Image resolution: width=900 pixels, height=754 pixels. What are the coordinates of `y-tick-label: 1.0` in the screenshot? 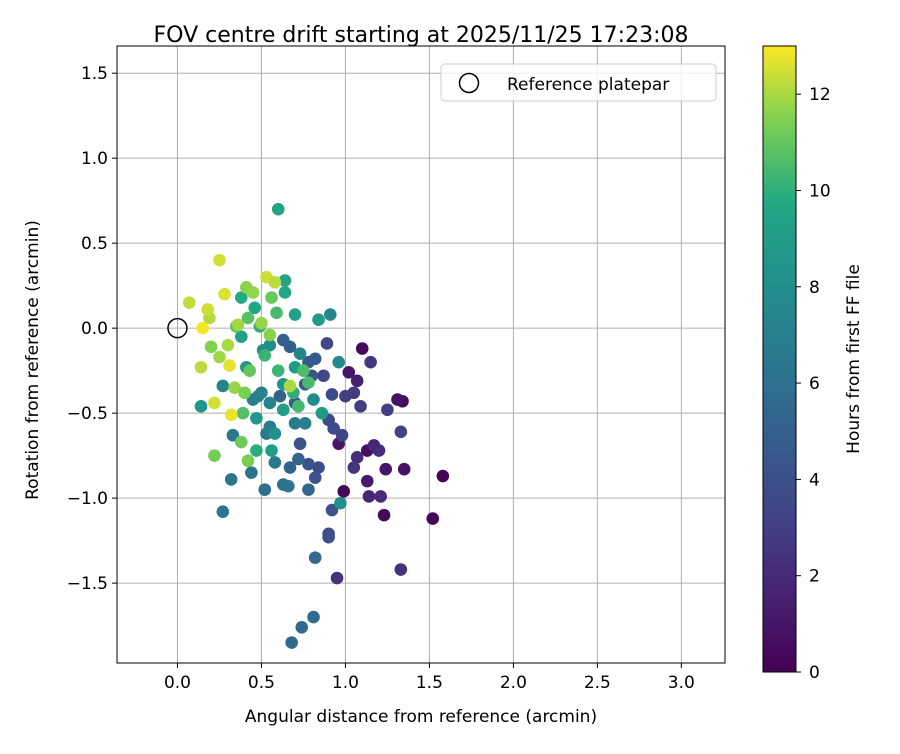 It's located at (94, 159).